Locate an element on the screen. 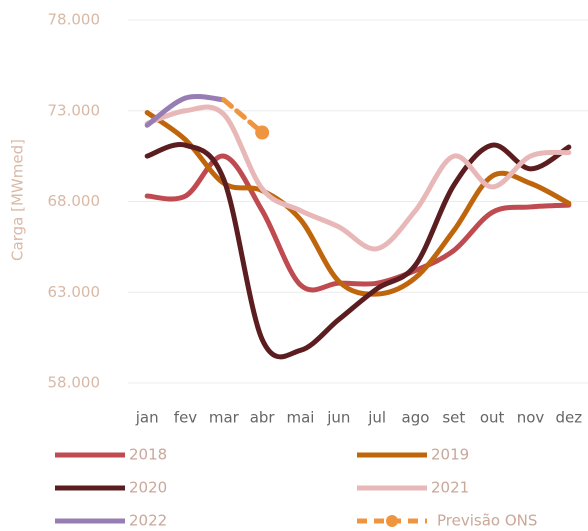  legend-marker is located at coordinates (392, 521).